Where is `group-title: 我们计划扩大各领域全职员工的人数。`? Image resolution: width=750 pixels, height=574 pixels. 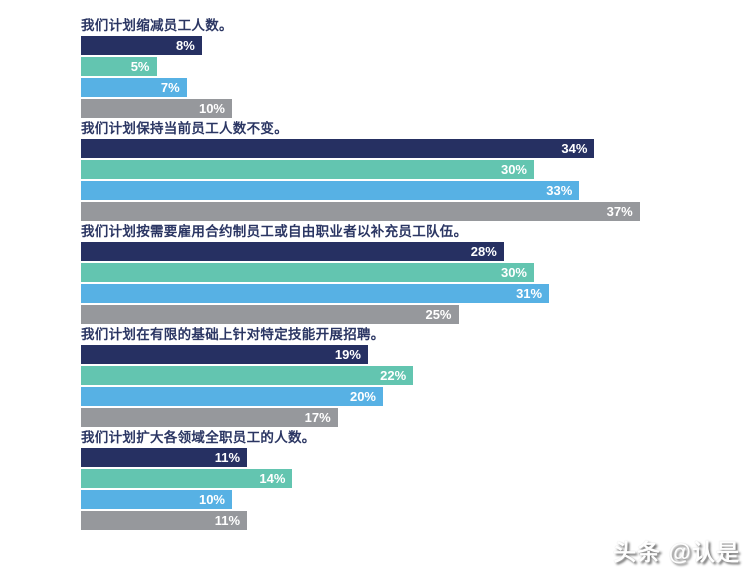 group-title: 我们计划扩大各领域全职员工的人数。 is located at coordinates (198, 437).